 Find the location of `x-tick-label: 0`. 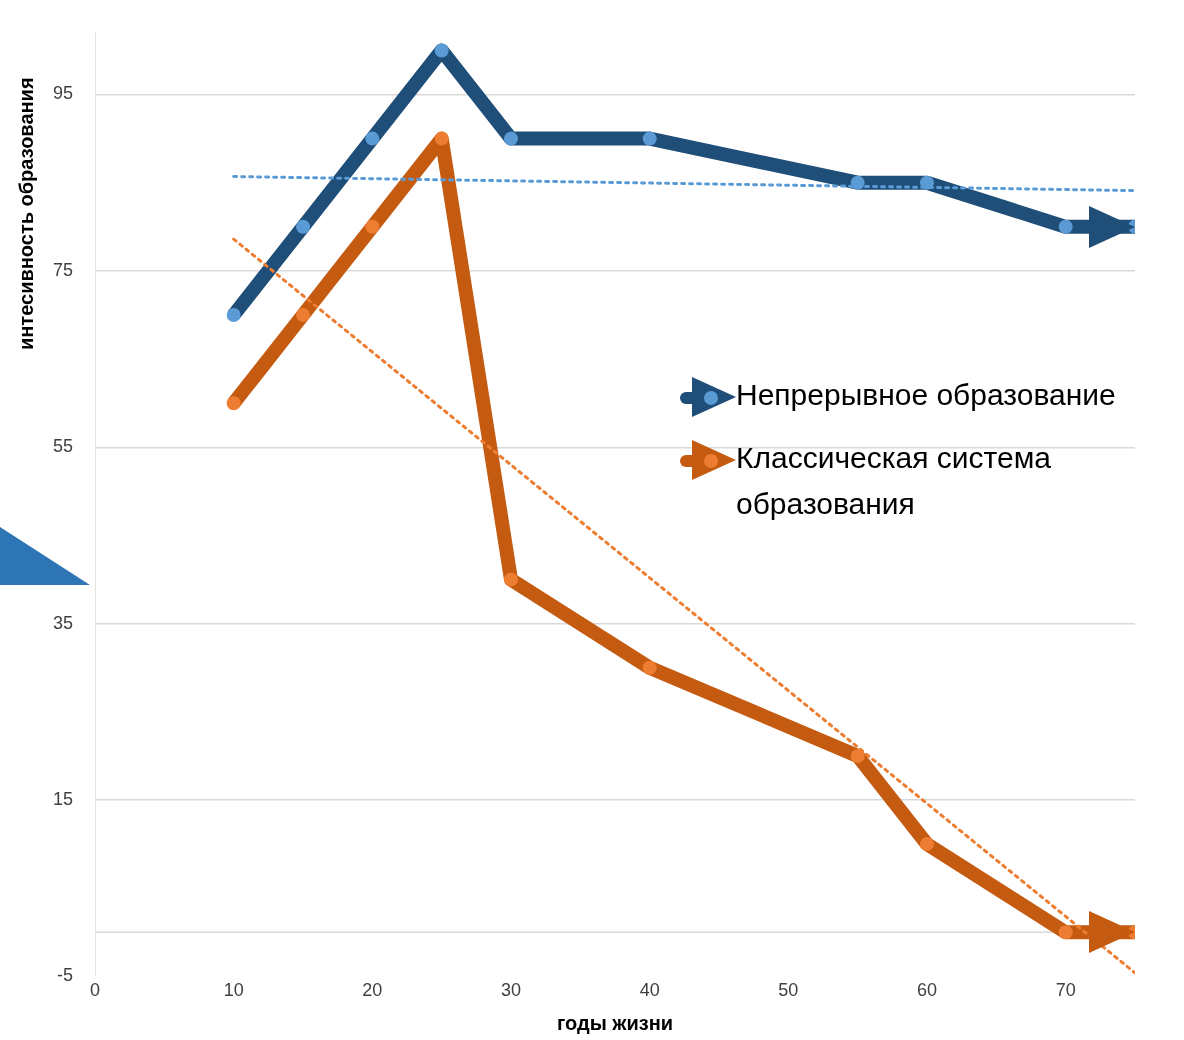

x-tick-label: 0 is located at coordinates (95, 990).